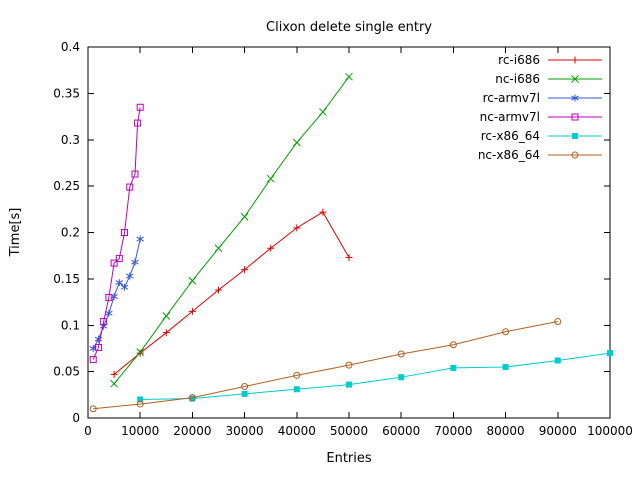  I want to click on y-tick-label: 0, so click(76, 418).